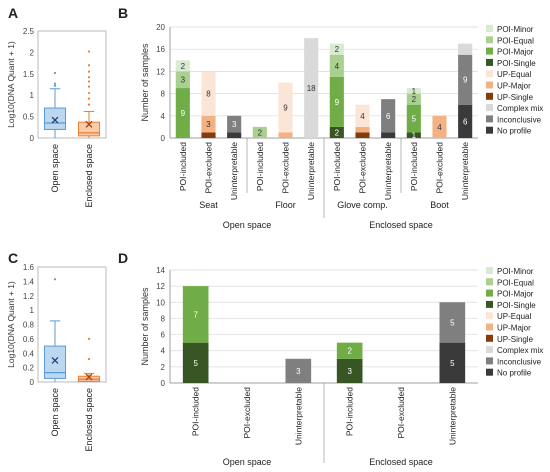 Image resolution: width=550 pixels, height=472 pixels. Describe the element at coordinates (29, 353) in the screenshot. I see `y-tick-label: 0.4` at that location.